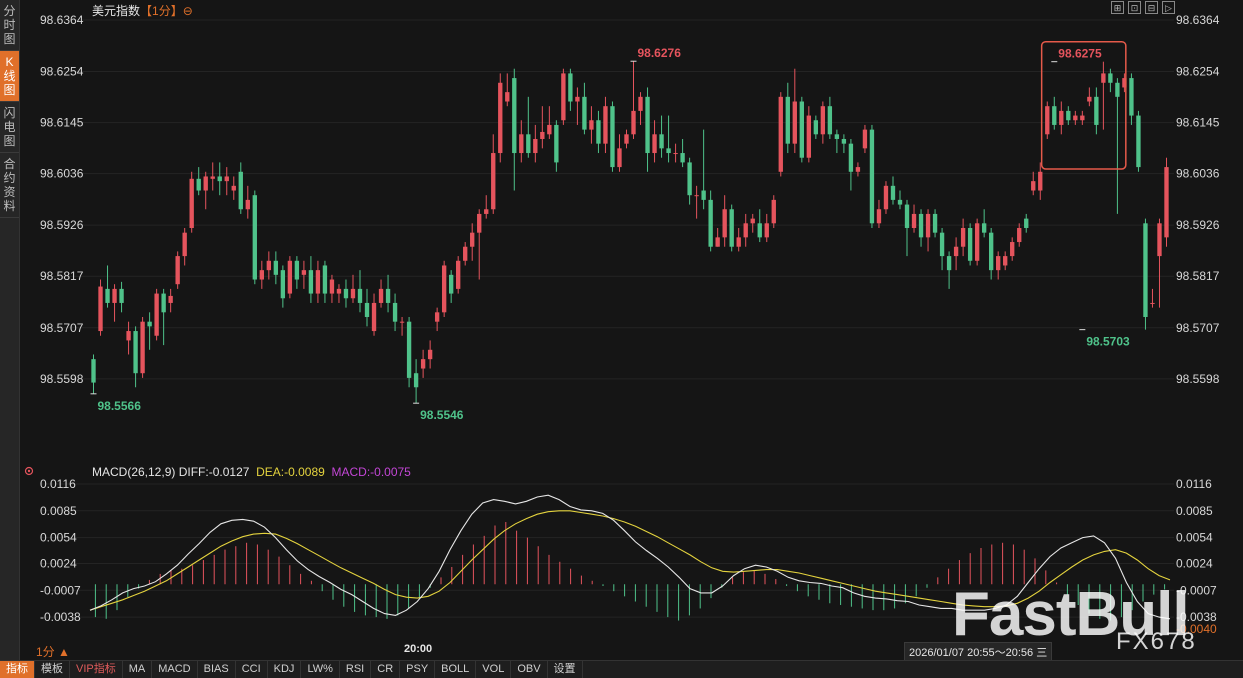 The height and width of the screenshot is (678, 1243). Describe the element at coordinates (187, 11) in the screenshot. I see `settings-icon: ⊖` at that location.